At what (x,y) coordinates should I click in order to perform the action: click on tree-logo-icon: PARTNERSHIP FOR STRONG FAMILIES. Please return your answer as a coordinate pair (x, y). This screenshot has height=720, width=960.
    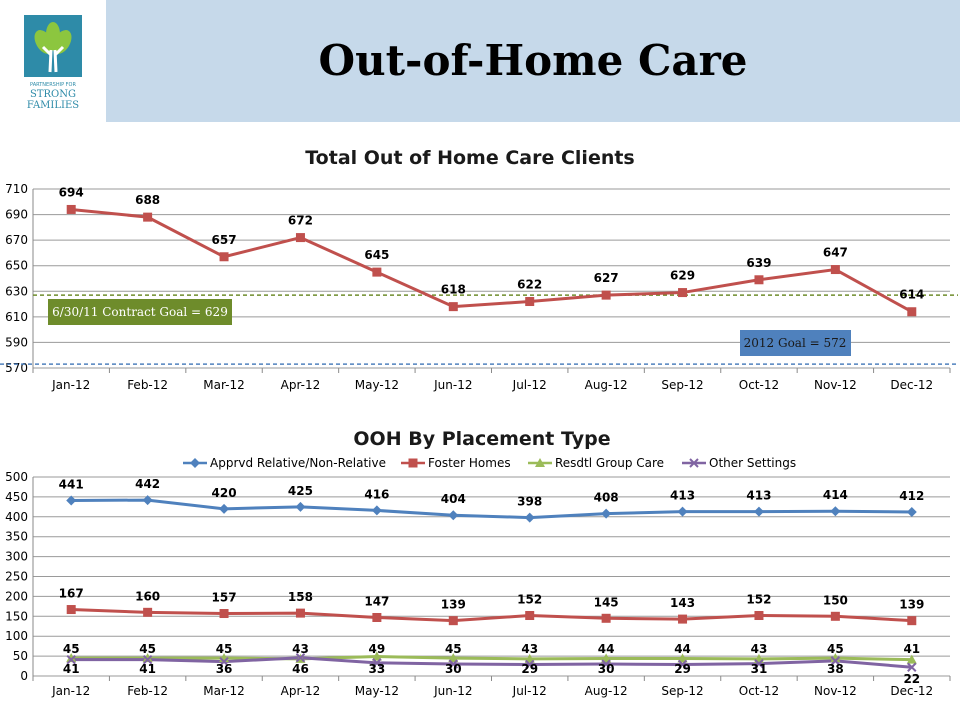
    Looking at the image, I should click on (53, 63).